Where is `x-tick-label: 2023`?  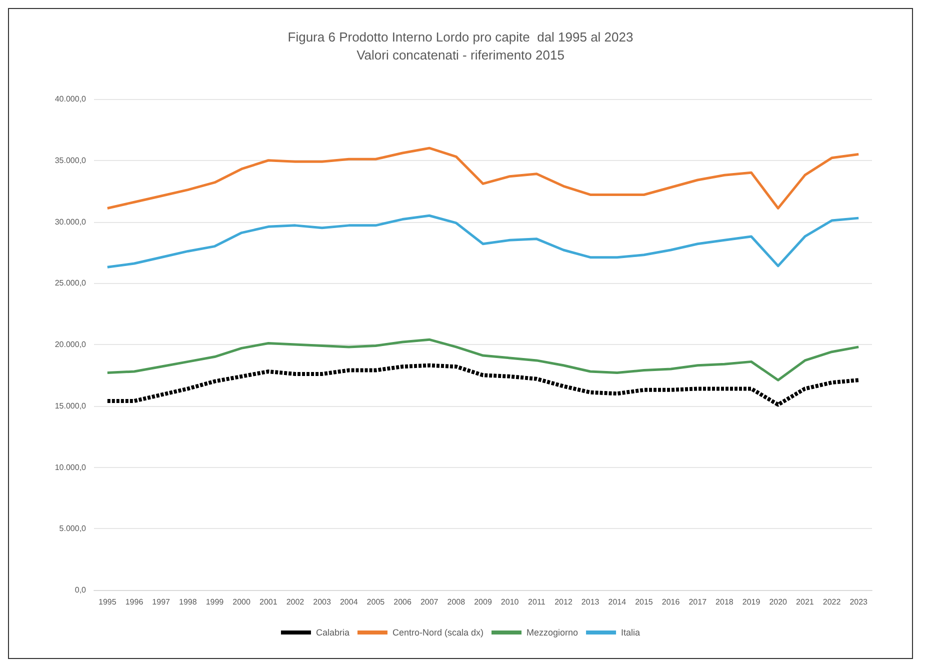
x-tick-label: 2023 is located at coordinates (859, 602).